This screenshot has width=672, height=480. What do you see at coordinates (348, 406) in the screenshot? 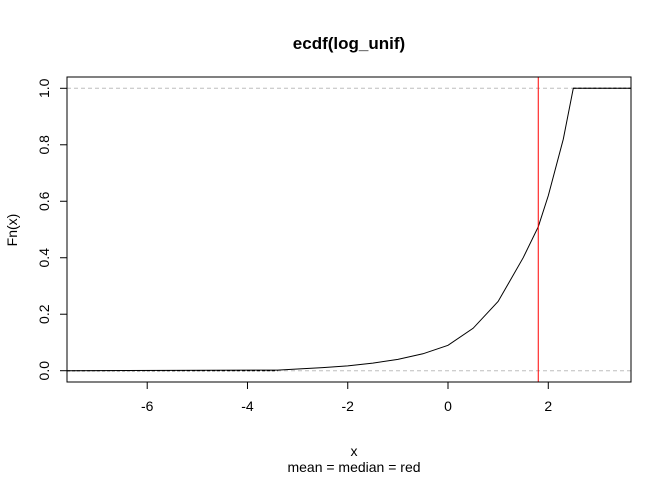
I see `x-tick-label: -2` at bounding box center [348, 406].